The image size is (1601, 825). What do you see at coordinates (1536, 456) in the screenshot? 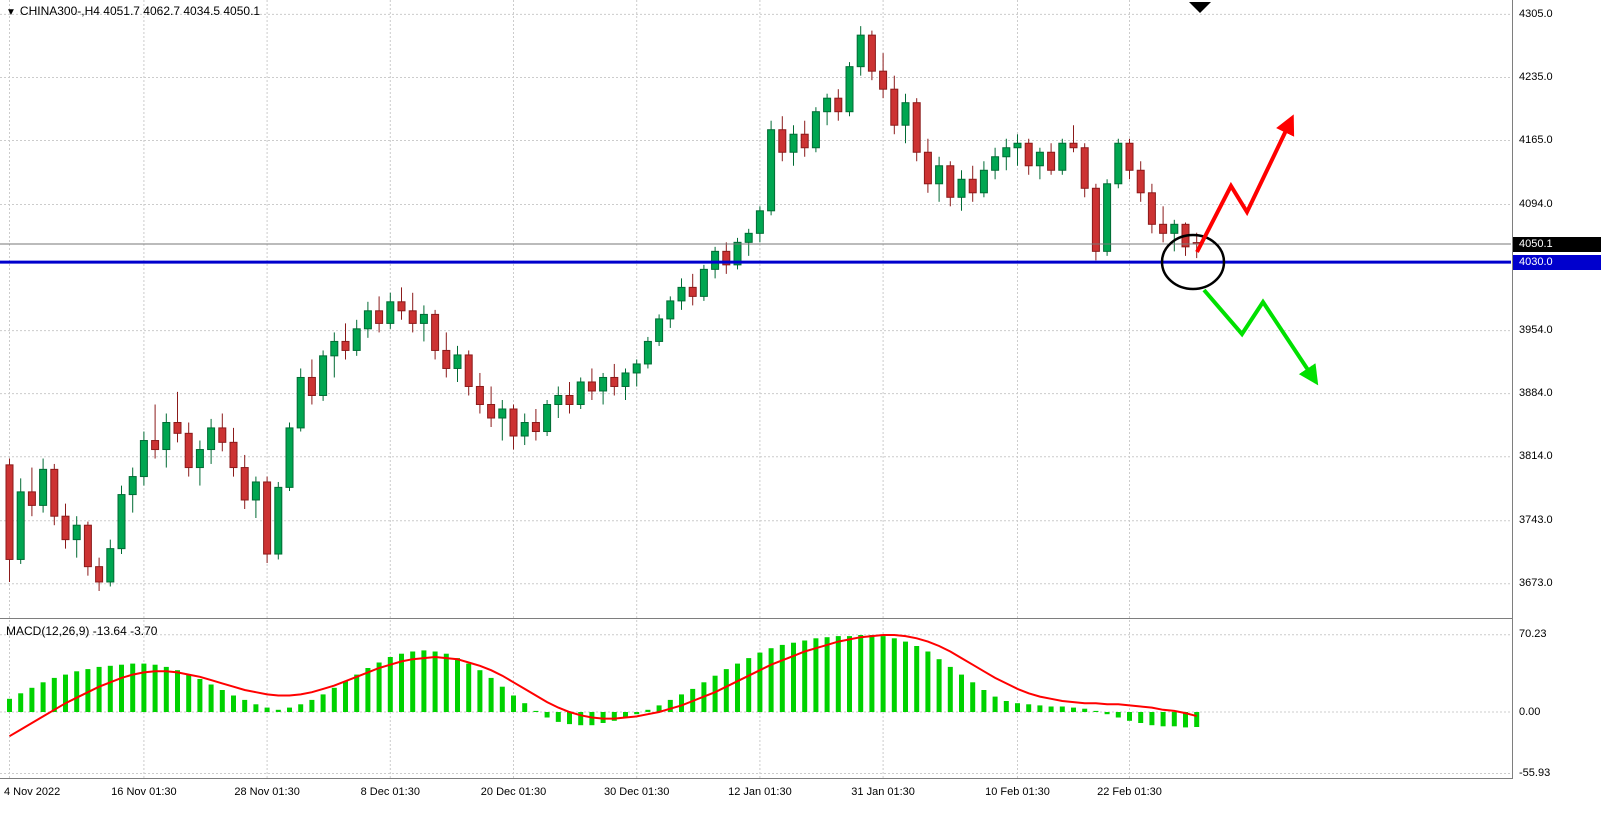
I see `price-axis-label: 3814.0` at bounding box center [1536, 456].